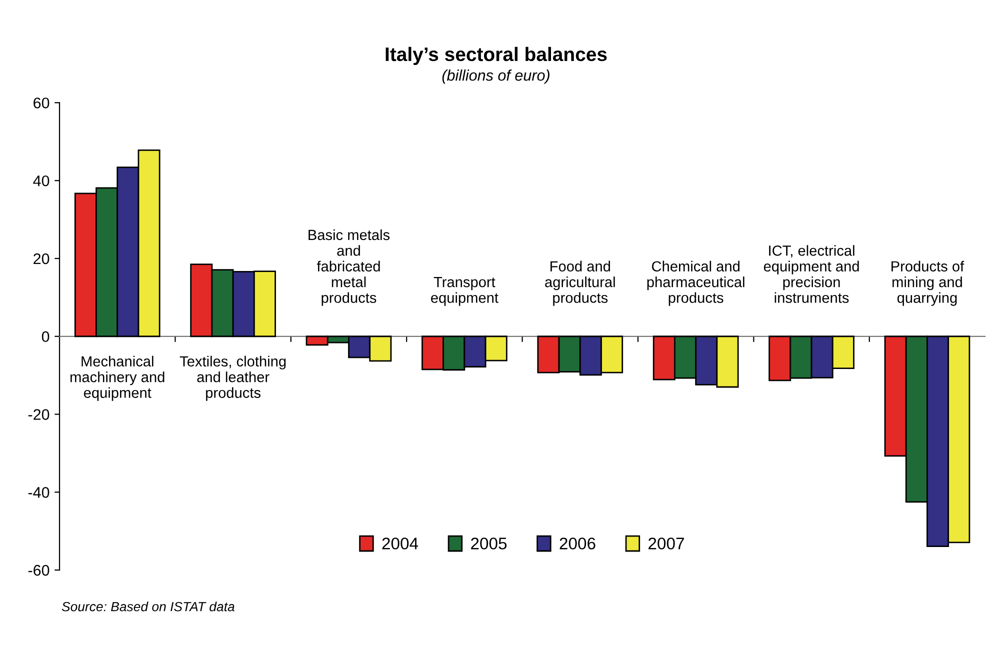 The image size is (992, 650). I want to click on x-tick-label: Basic metals and fabricated metal products, so click(349, 267).